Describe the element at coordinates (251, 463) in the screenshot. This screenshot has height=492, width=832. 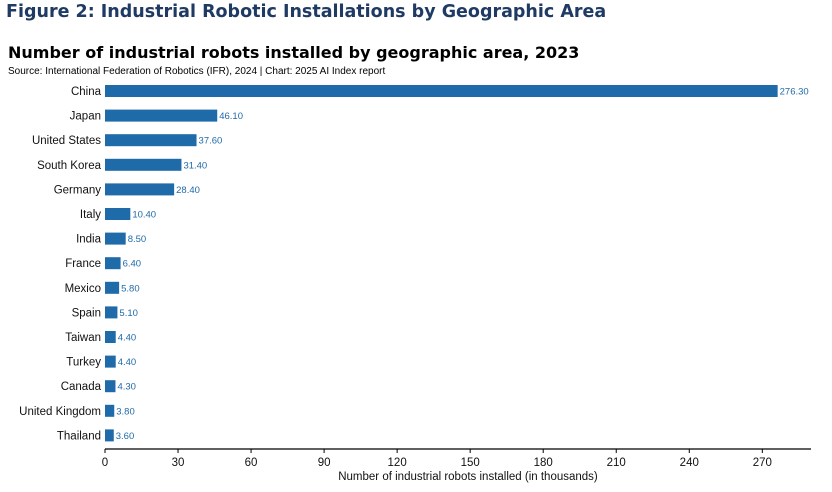
I see `x-tick-label: 60` at that location.